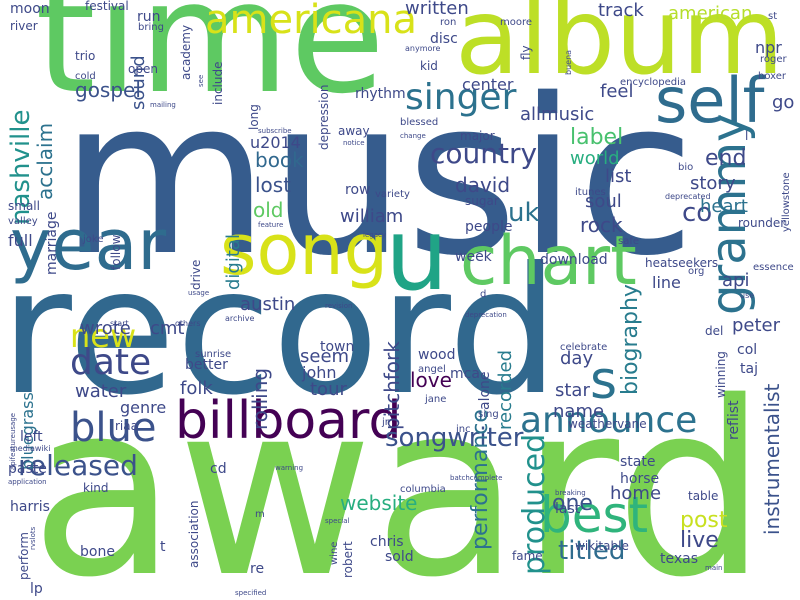 This screenshot has width=800, height=600. What do you see at coordinates (749, 369) in the screenshot?
I see `word-taj: taj` at bounding box center [749, 369].